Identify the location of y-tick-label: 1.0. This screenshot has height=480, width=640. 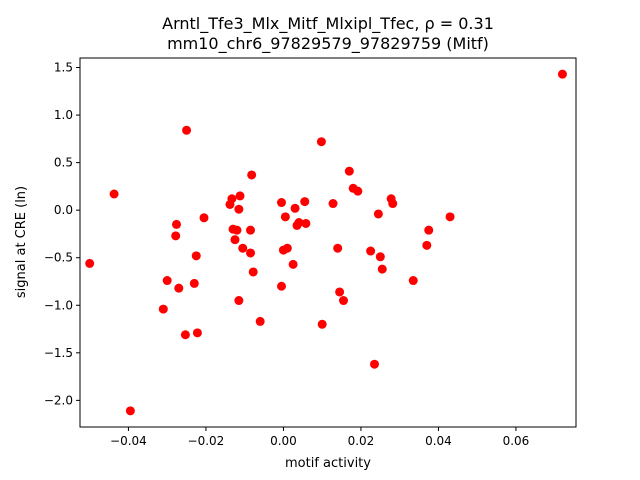
(63, 115).